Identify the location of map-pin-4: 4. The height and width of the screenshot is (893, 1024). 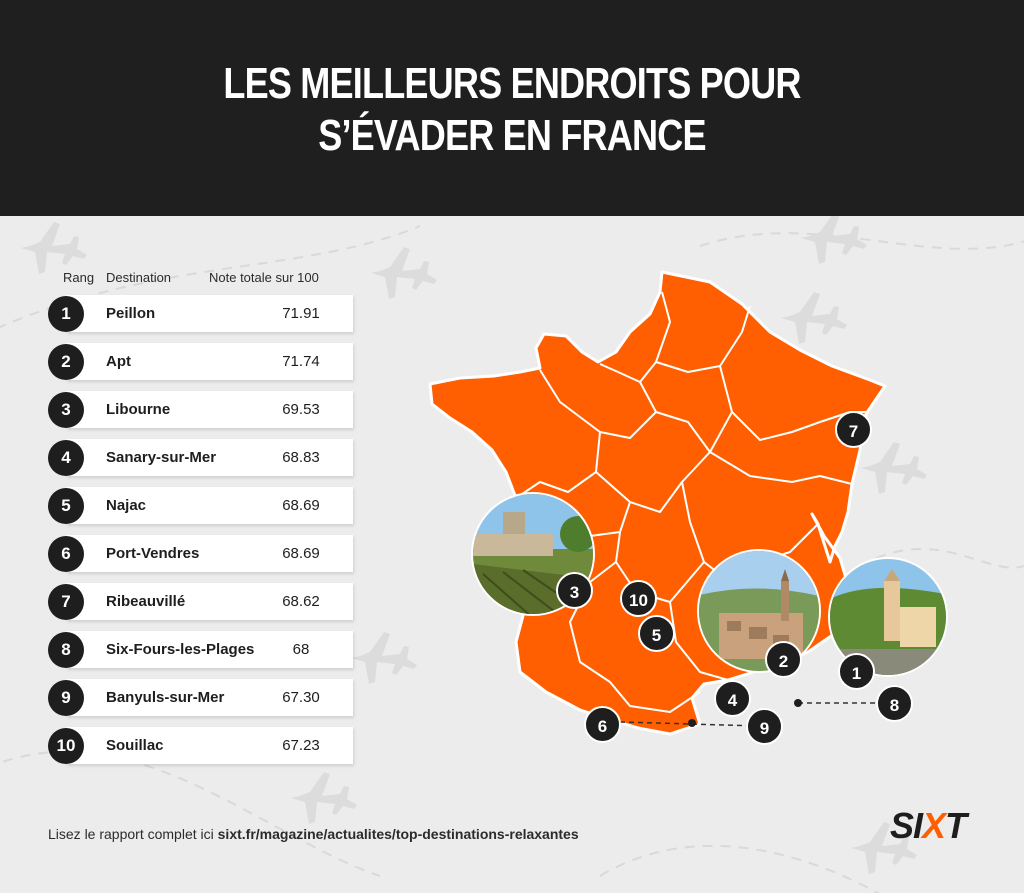
(732, 698).